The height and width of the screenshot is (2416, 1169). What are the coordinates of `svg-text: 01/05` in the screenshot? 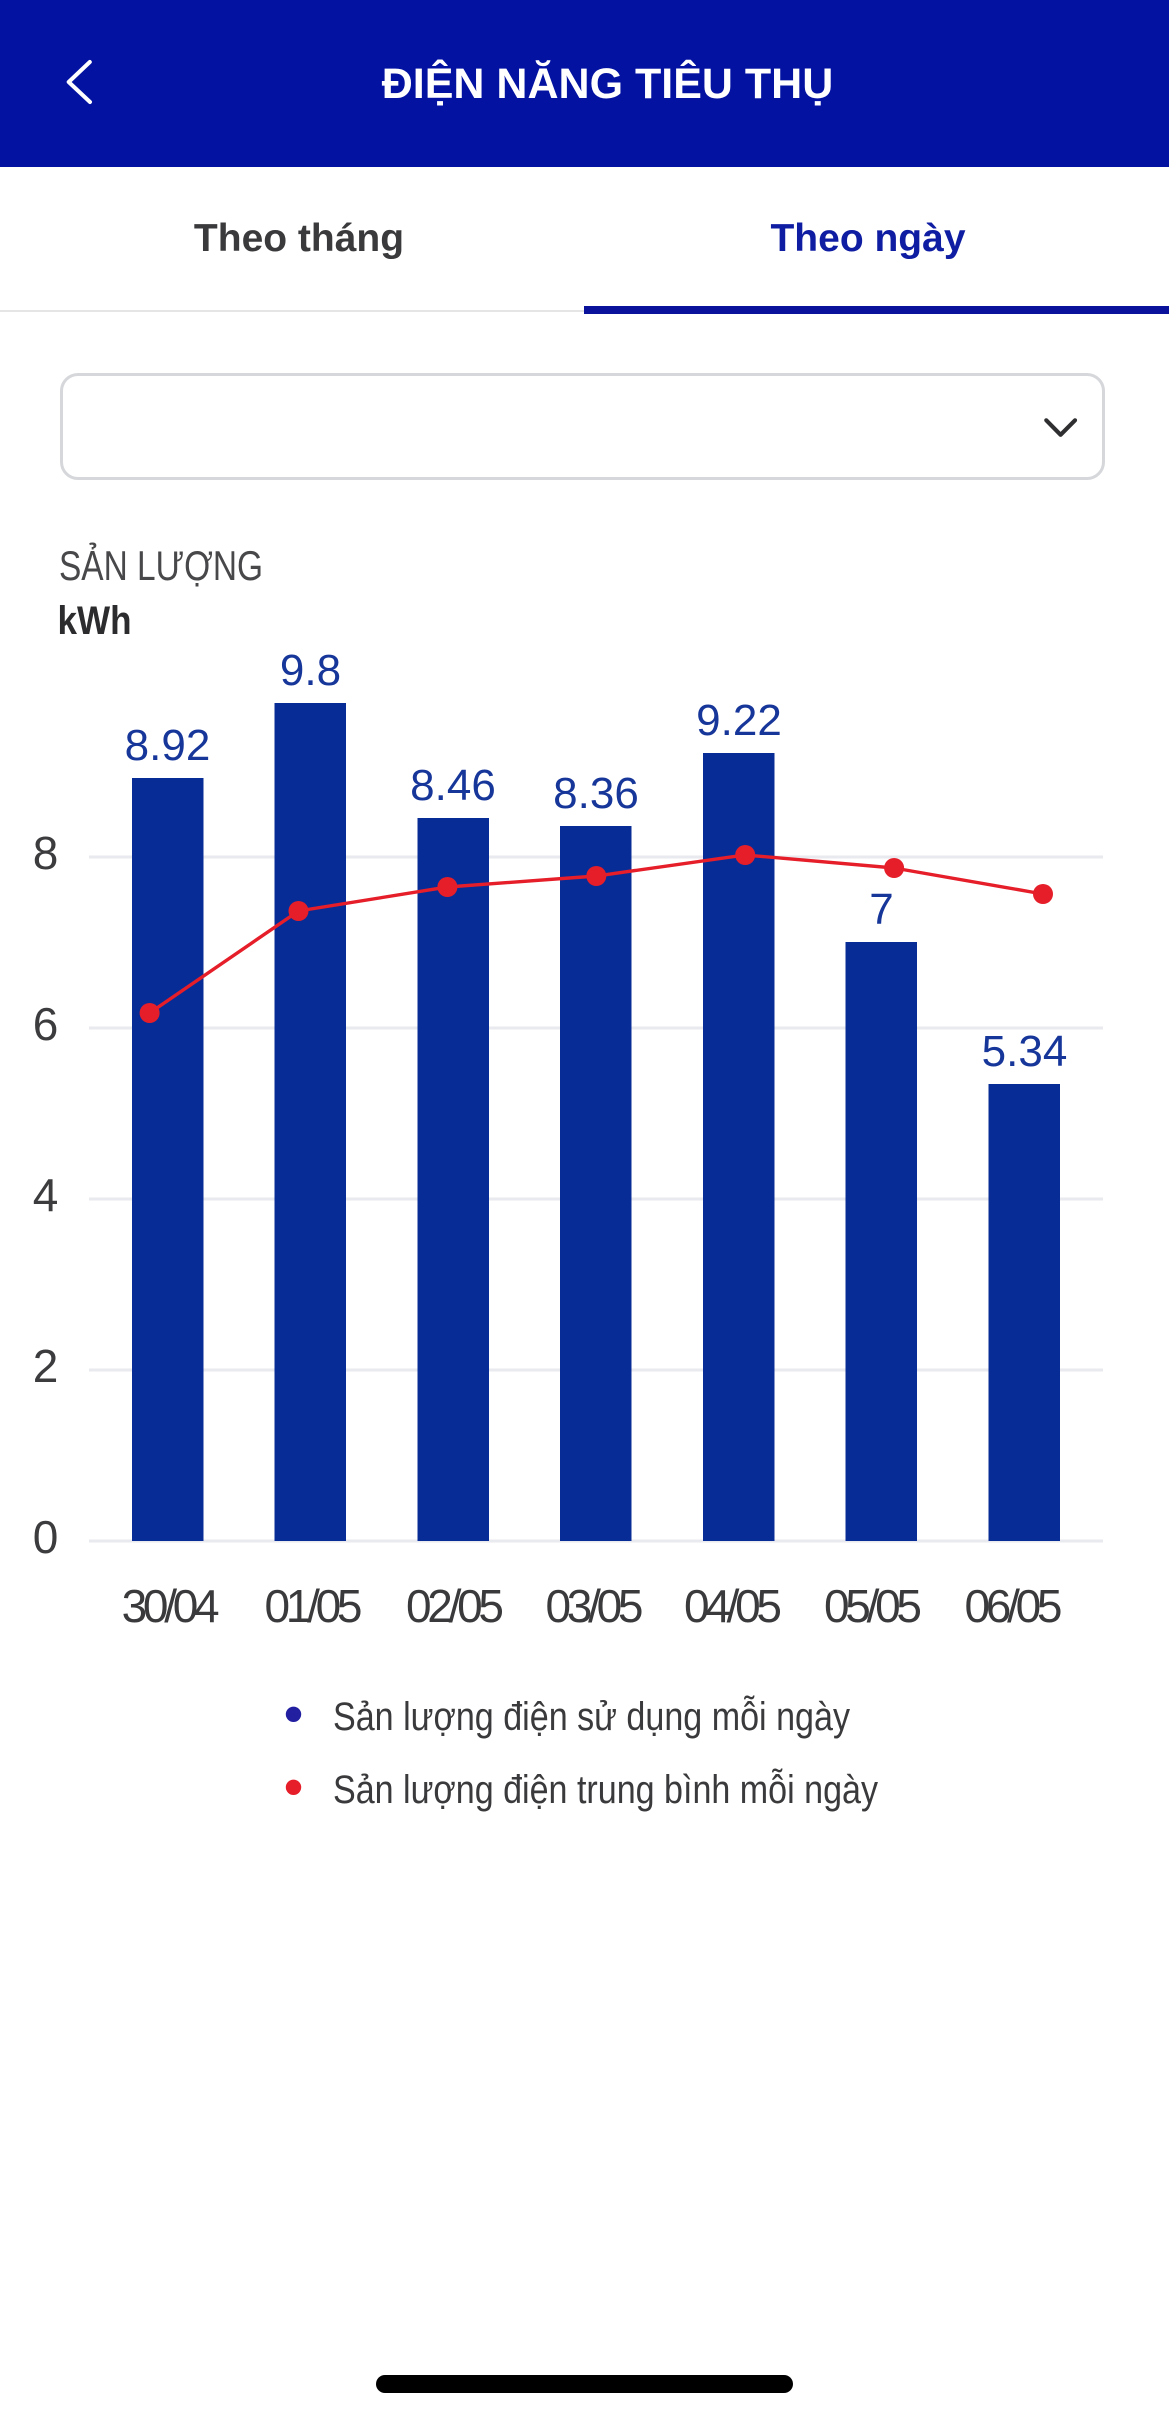 It's located at (314, 1606).